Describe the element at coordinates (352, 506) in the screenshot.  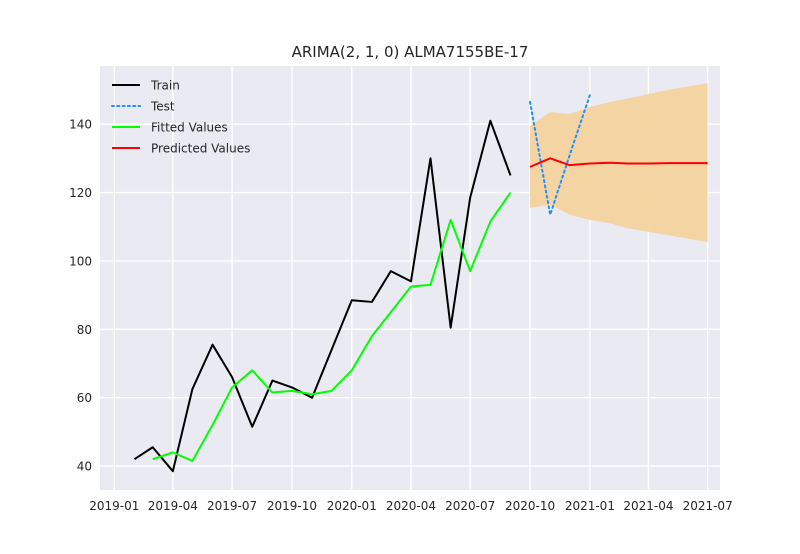
I see `x-tick-label: 2020-01` at that location.